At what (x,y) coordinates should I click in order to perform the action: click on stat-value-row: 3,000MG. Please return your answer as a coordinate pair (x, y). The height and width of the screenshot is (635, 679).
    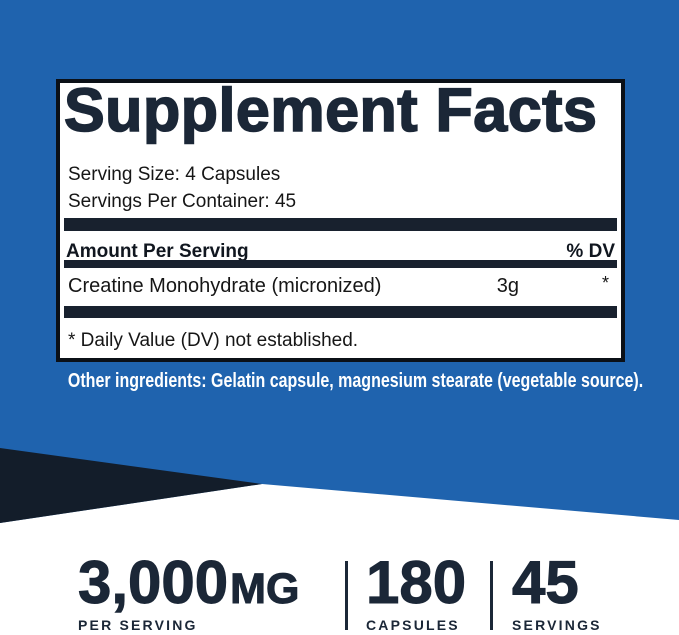
    Looking at the image, I should click on (188, 583).